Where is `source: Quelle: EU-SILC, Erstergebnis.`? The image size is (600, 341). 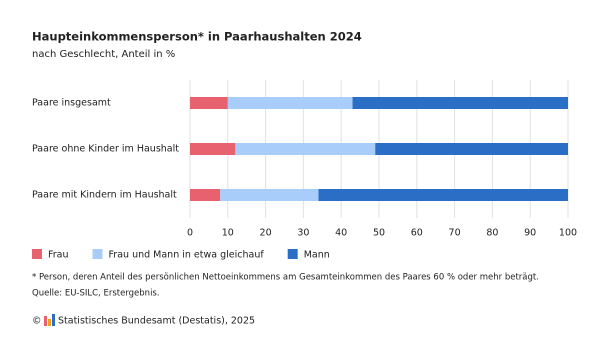 source: Quelle: EU-SILC, Erstergebnis. is located at coordinates (96, 294).